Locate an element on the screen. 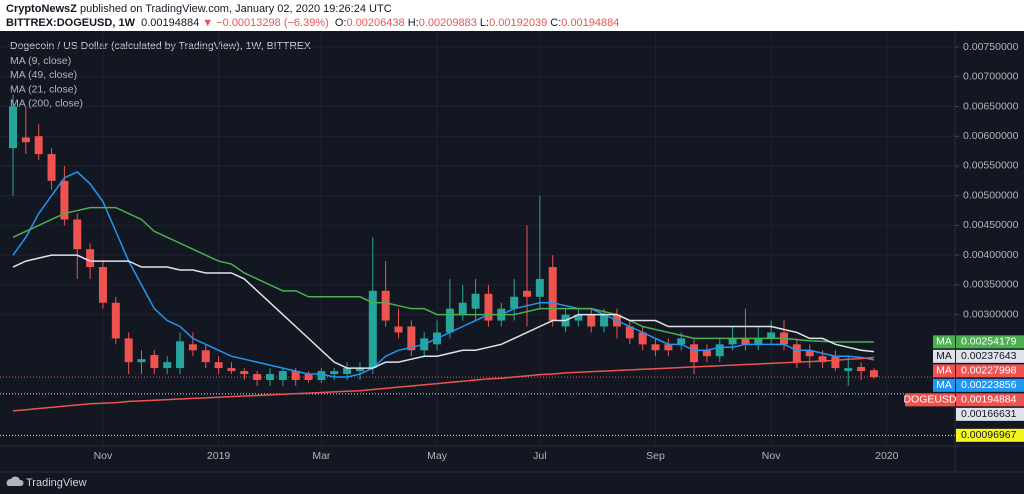 The image size is (1024, 494). y-tick-label: 0.00350000 is located at coordinates (991, 285).